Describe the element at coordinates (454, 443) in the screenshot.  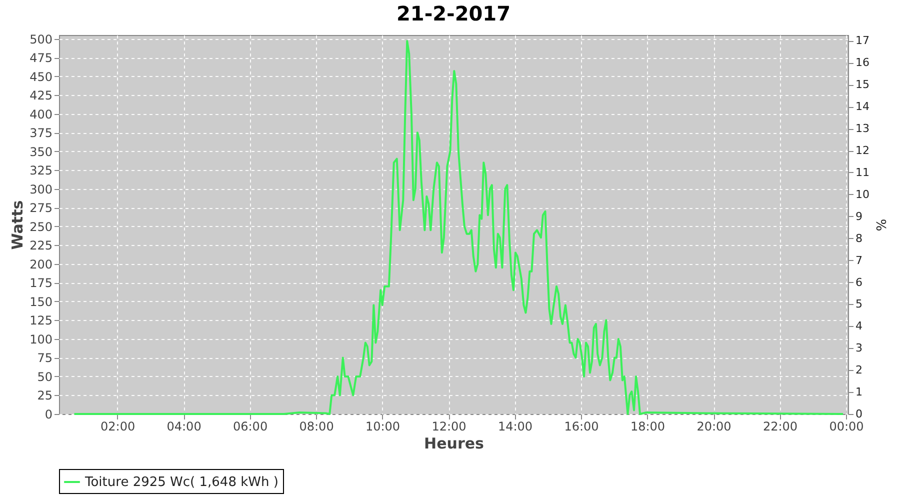
I see `x-axis-title: Heures` at that location.